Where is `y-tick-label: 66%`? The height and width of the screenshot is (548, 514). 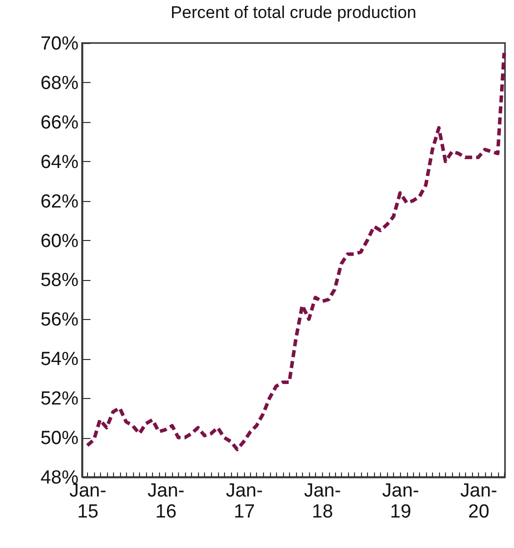 y-tick-label: 66% is located at coordinates (59, 123).